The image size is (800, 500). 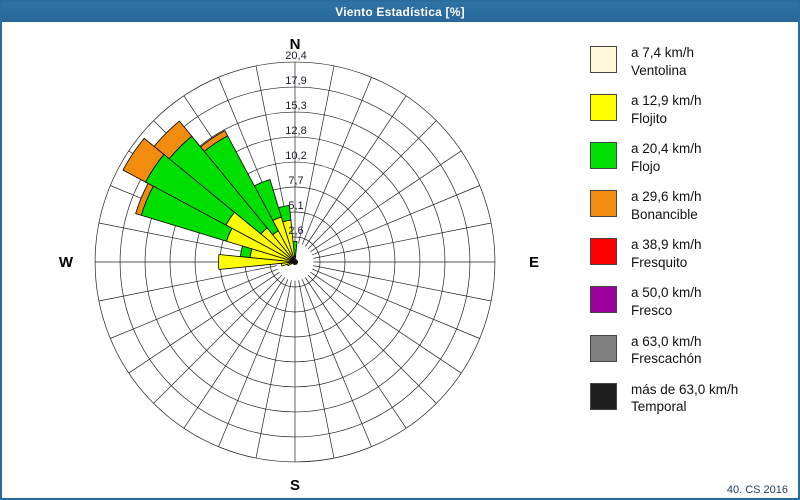 I want to click on compass-south: S, so click(x=295, y=485).